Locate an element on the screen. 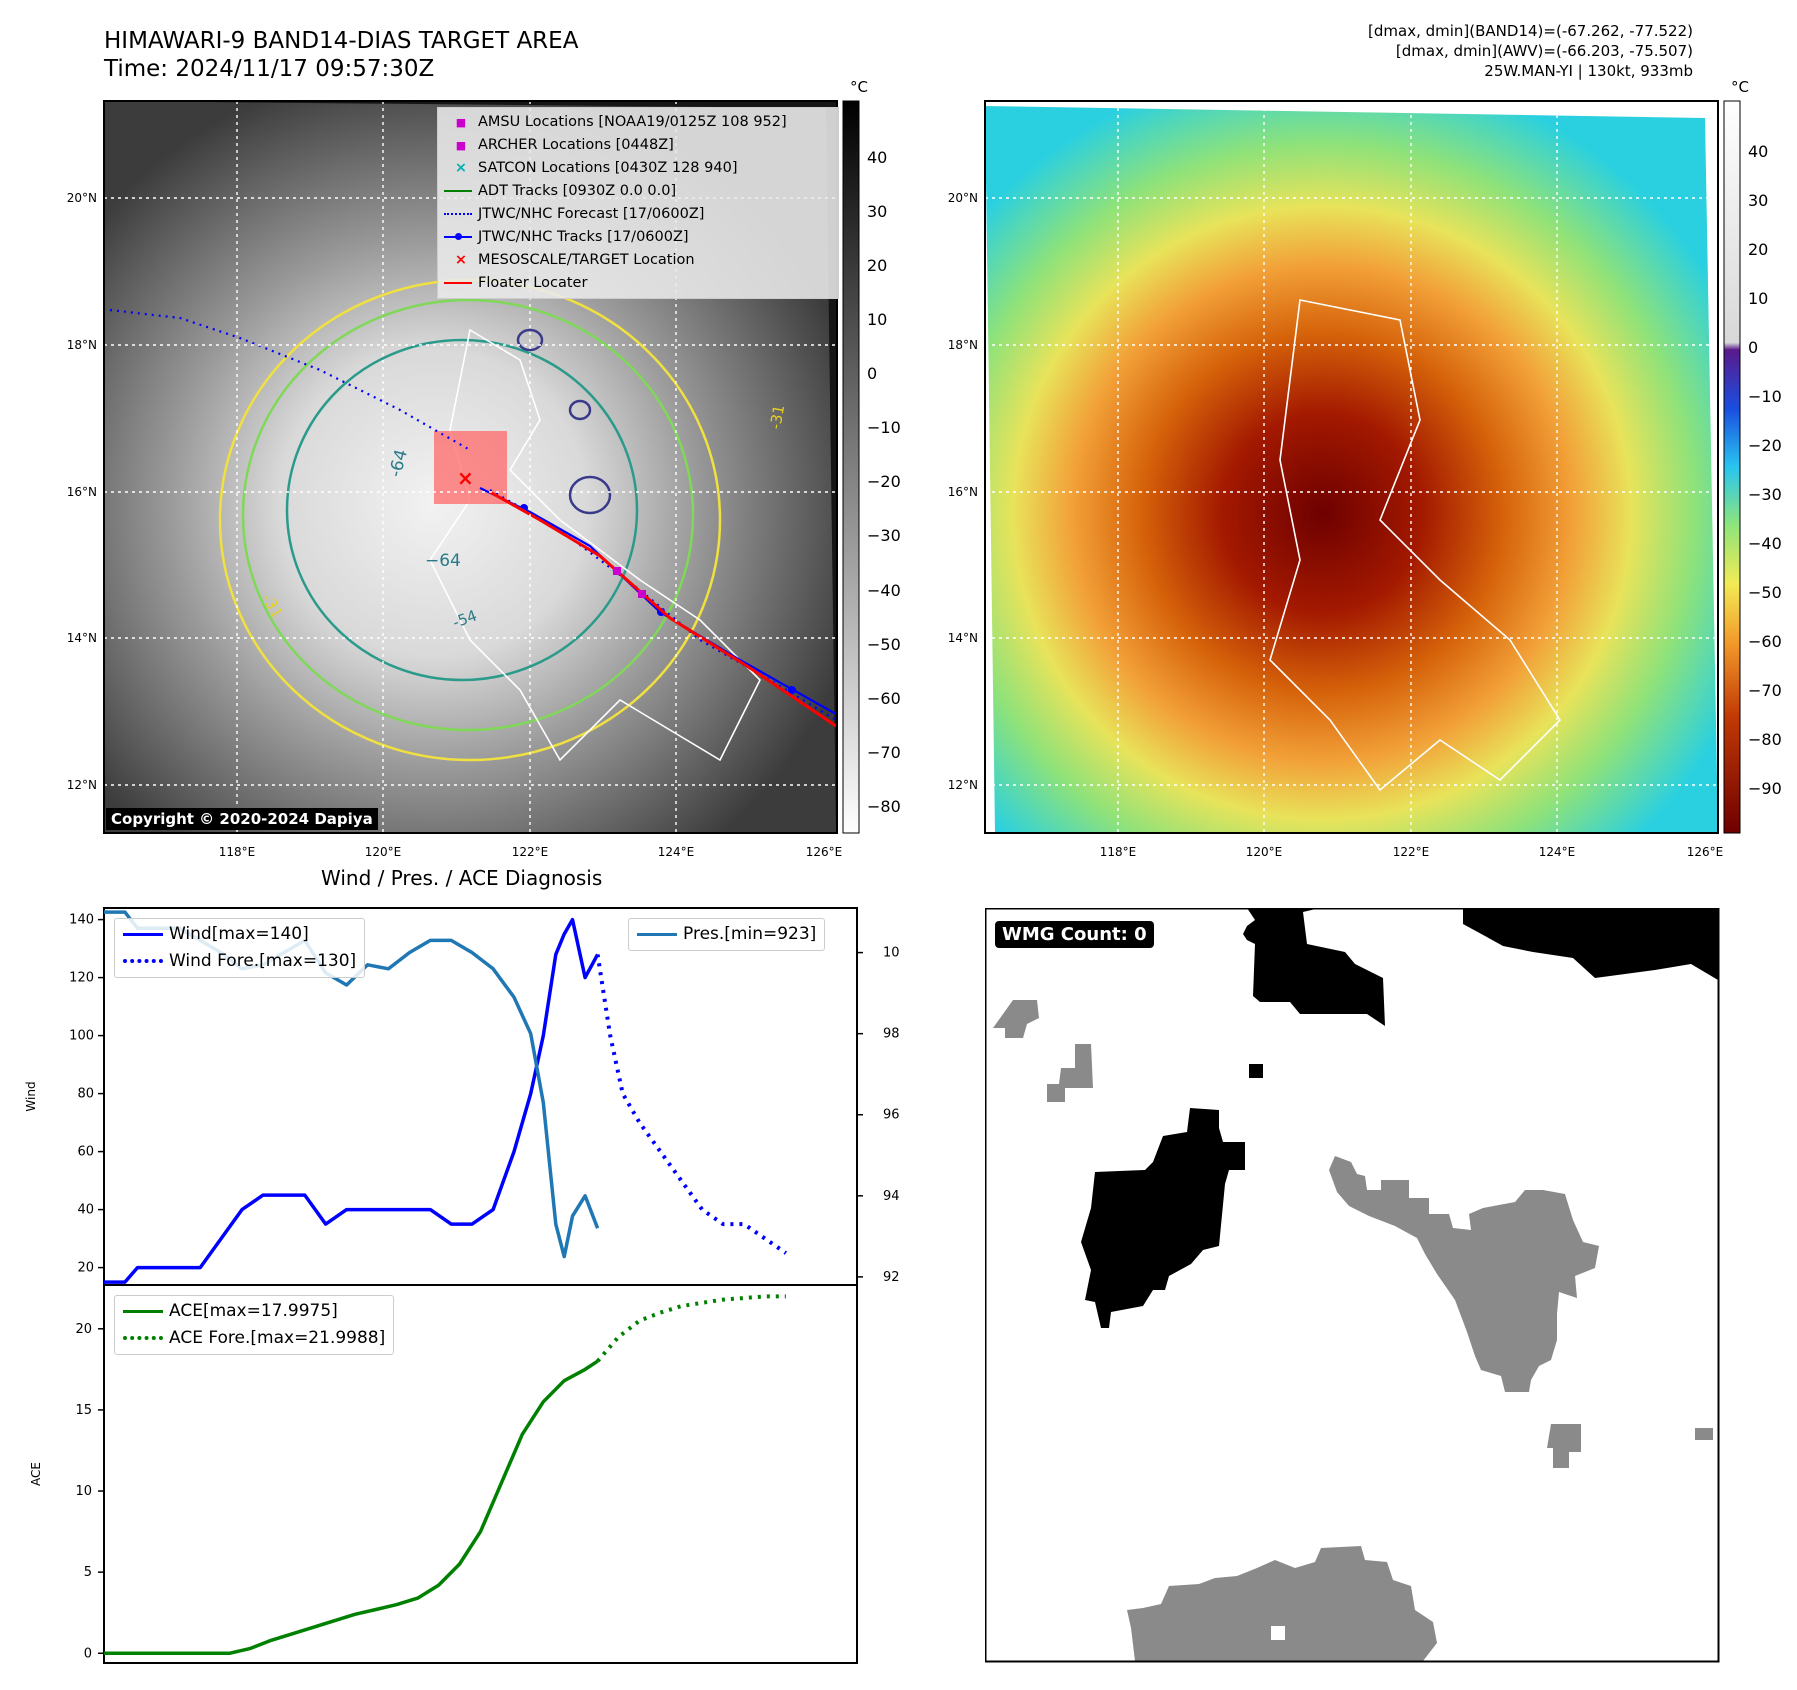 The image size is (1797, 1690). legend-item: Wind[max=140] is located at coordinates (239, 934).